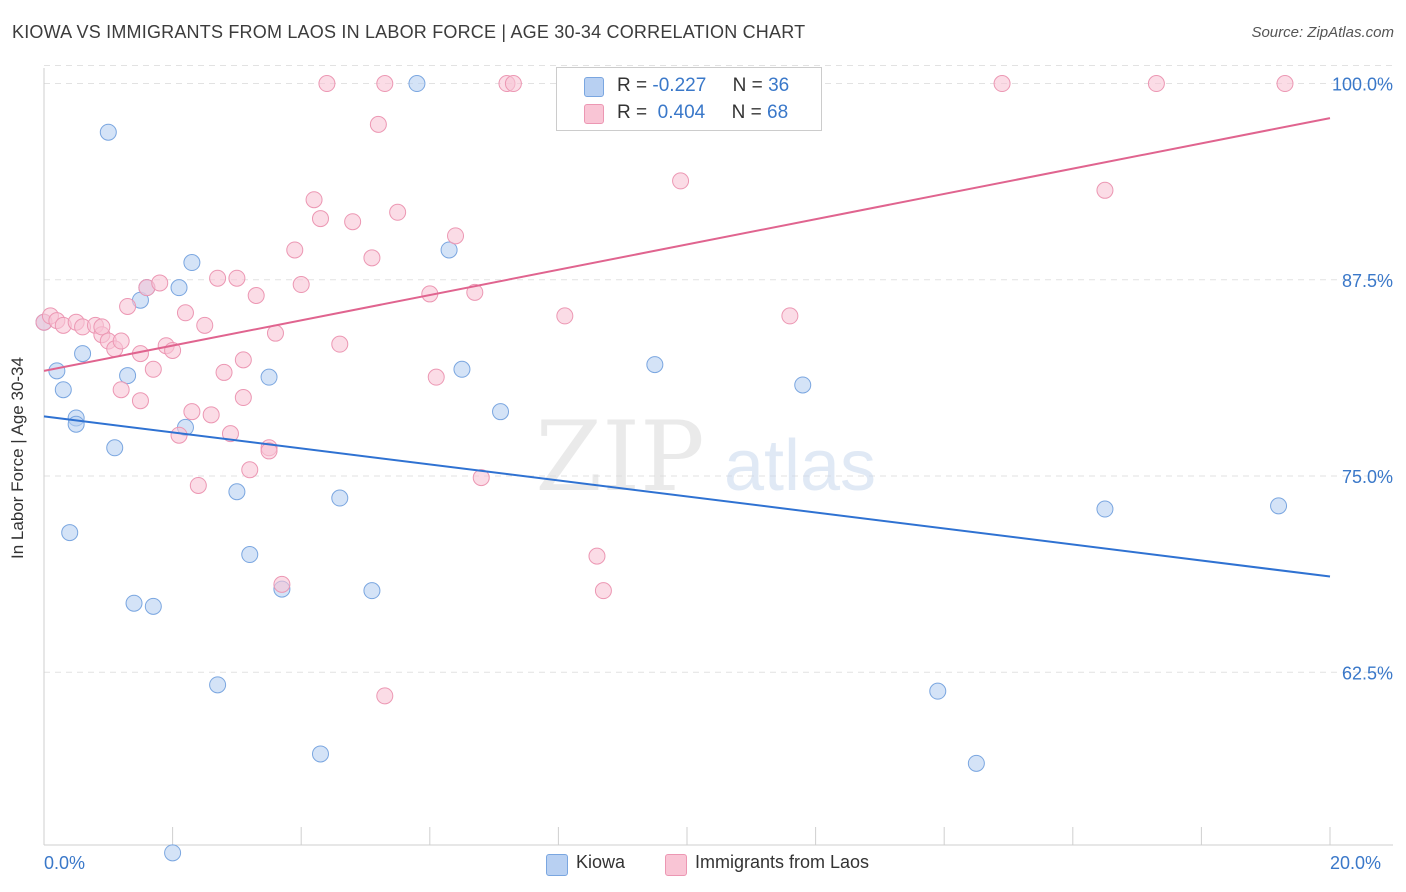  I want to click on watermark-atlas: atlas, so click(800, 466).